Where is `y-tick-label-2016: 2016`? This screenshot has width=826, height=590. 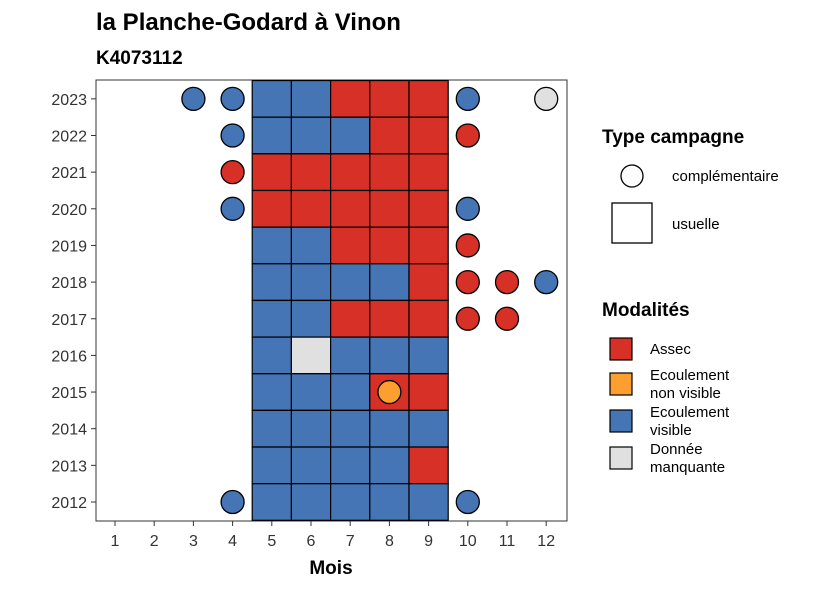
y-tick-label-2016: 2016 is located at coordinates (69, 356).